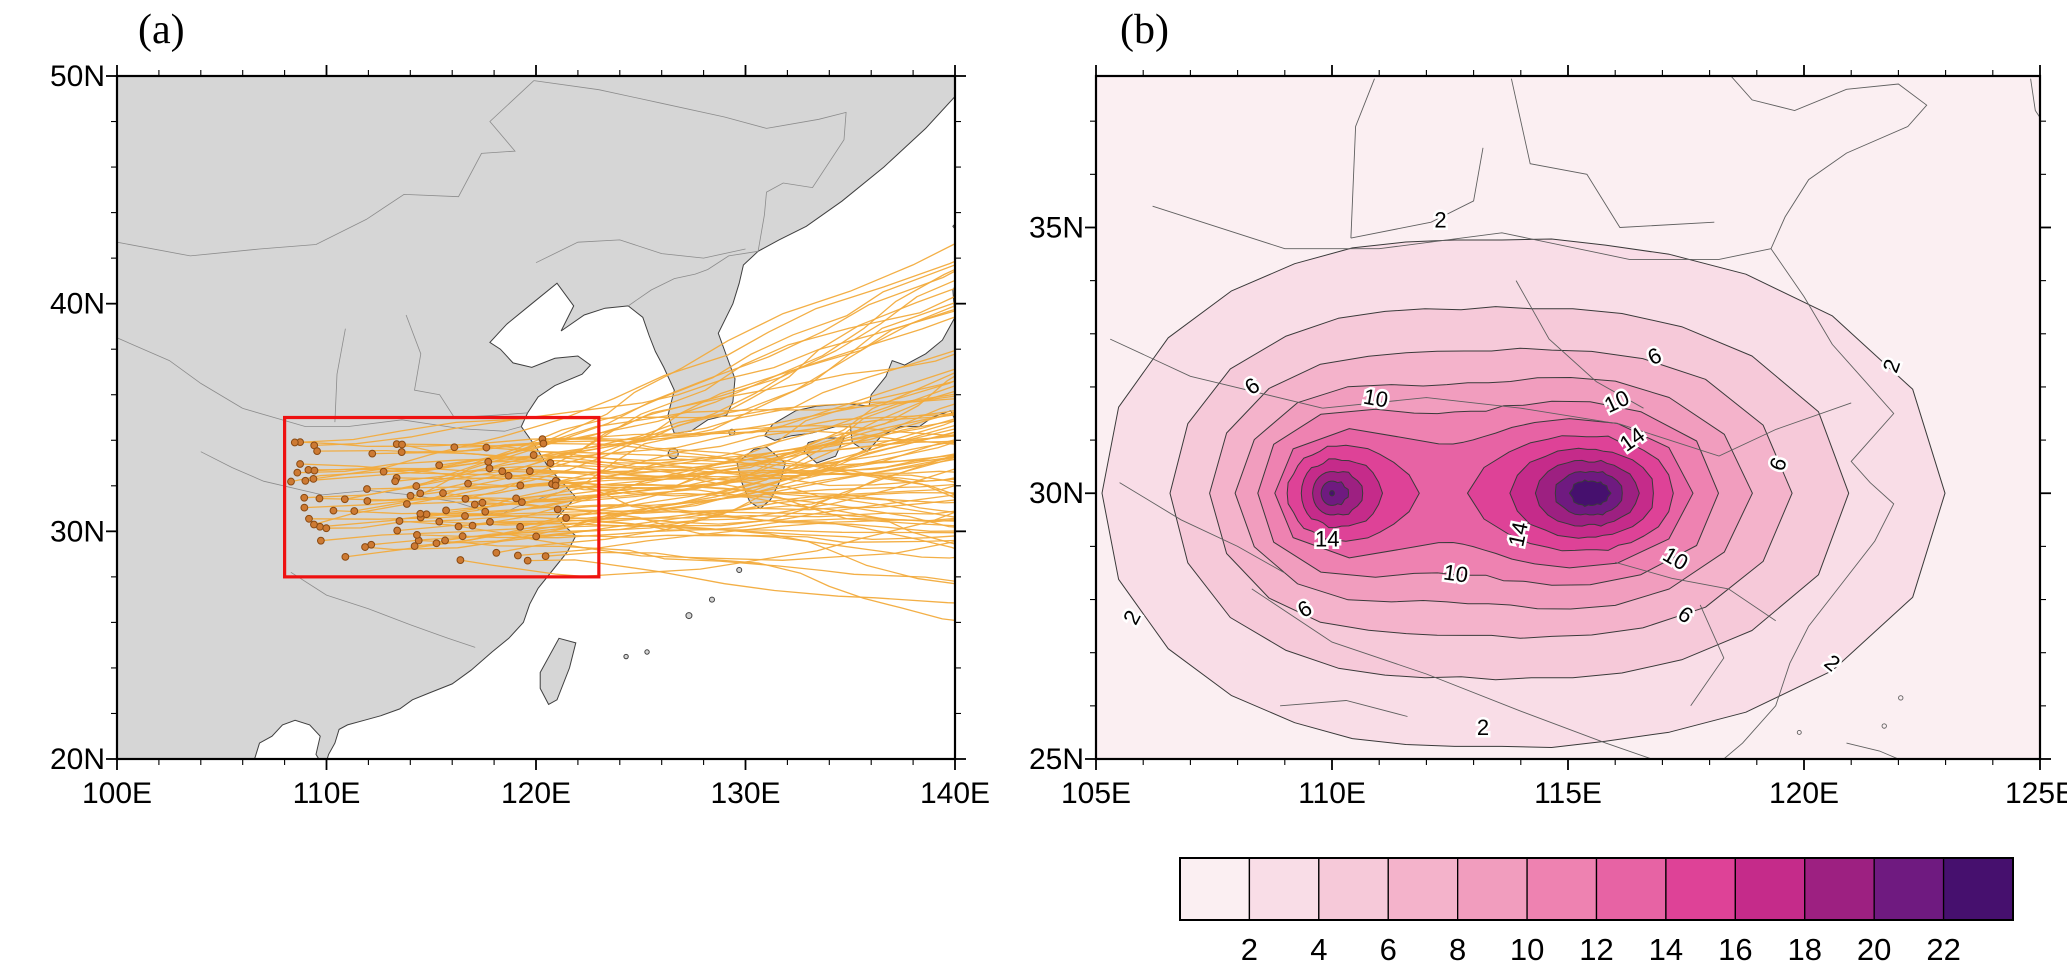 Image resolution: width=2067 pixels, height=979 pixels. Describe the element at coordinates (77, 304) in the screenshot. I see `svg-text: 40N` at that location.